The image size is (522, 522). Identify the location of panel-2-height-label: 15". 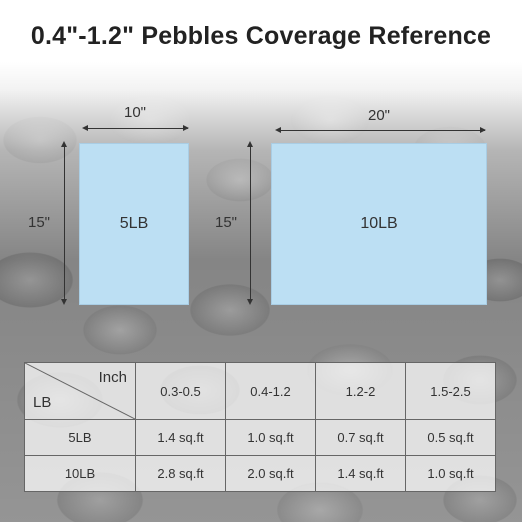
(226, 222).